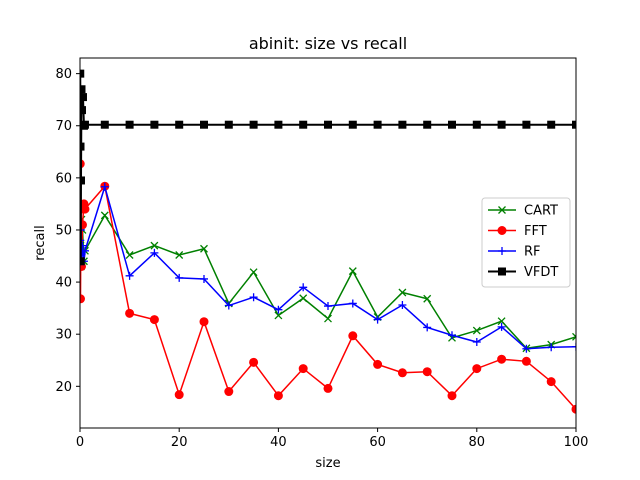 Image resolution: width=640 pixels, height=480 pixels. I want to click on x-axis-label: size, so click(327, 463).